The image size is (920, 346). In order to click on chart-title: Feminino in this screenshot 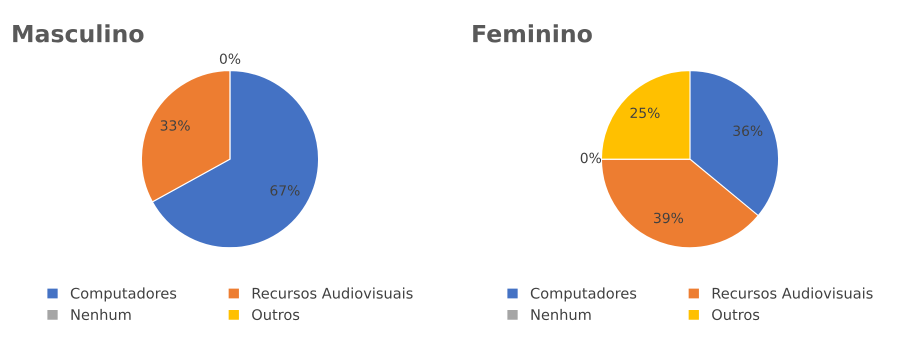, I will do `click(532, 33)`.